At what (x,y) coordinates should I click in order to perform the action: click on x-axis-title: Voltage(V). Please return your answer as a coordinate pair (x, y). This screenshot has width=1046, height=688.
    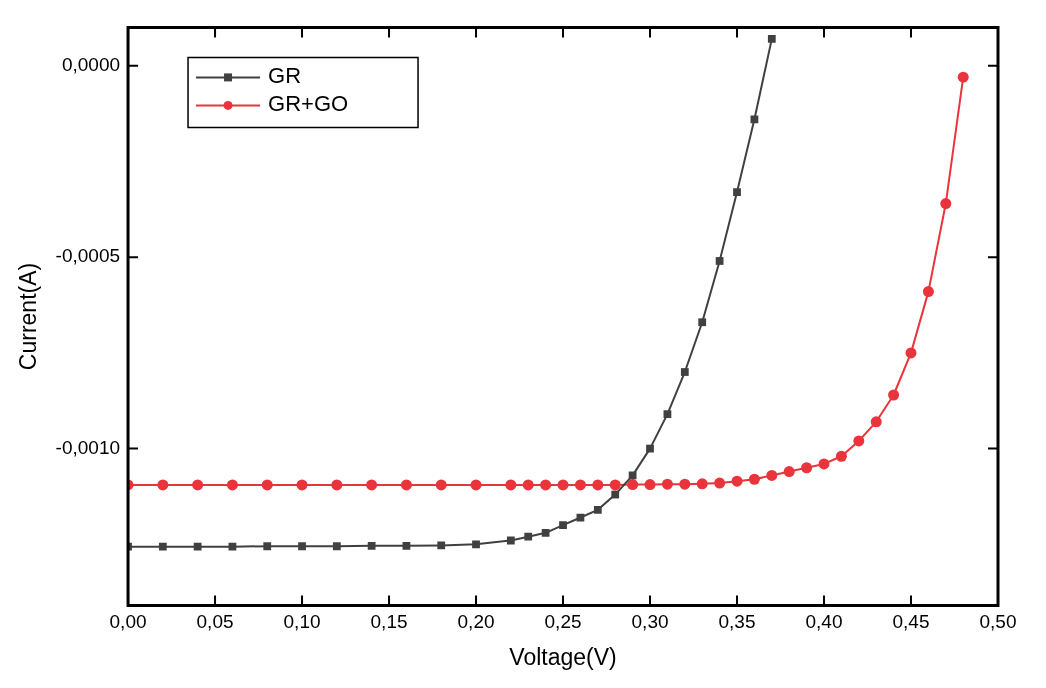
    Looking at the image, I should click on (563, 656).